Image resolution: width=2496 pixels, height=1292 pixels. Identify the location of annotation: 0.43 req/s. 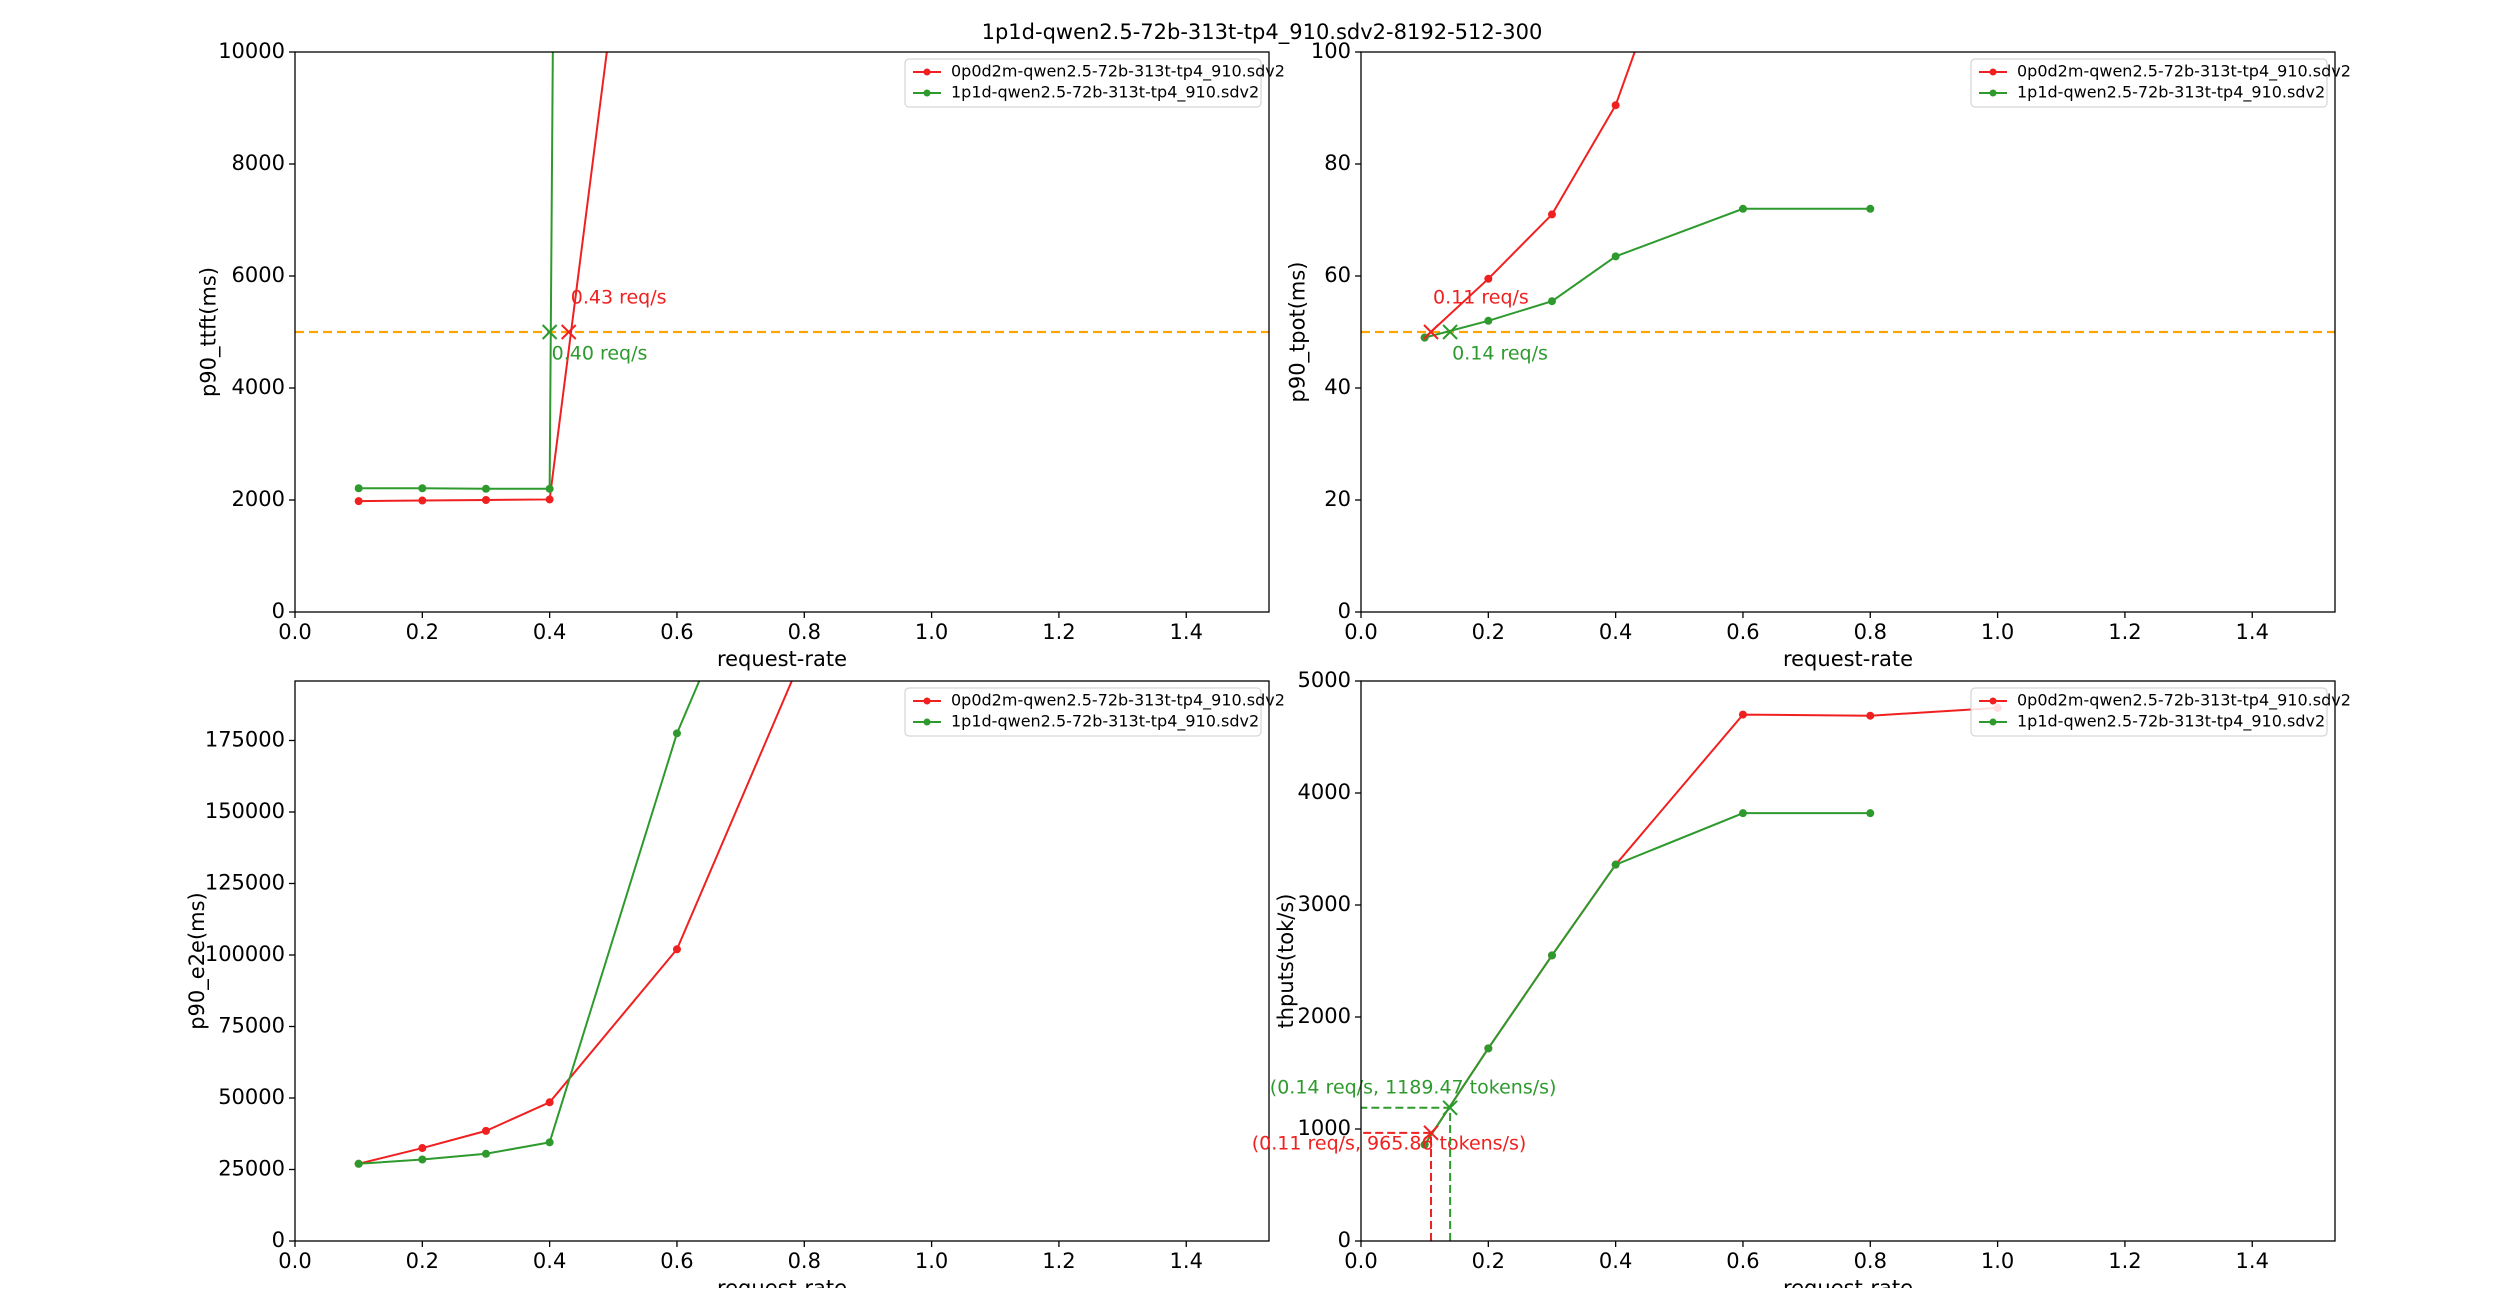
(619, 298).